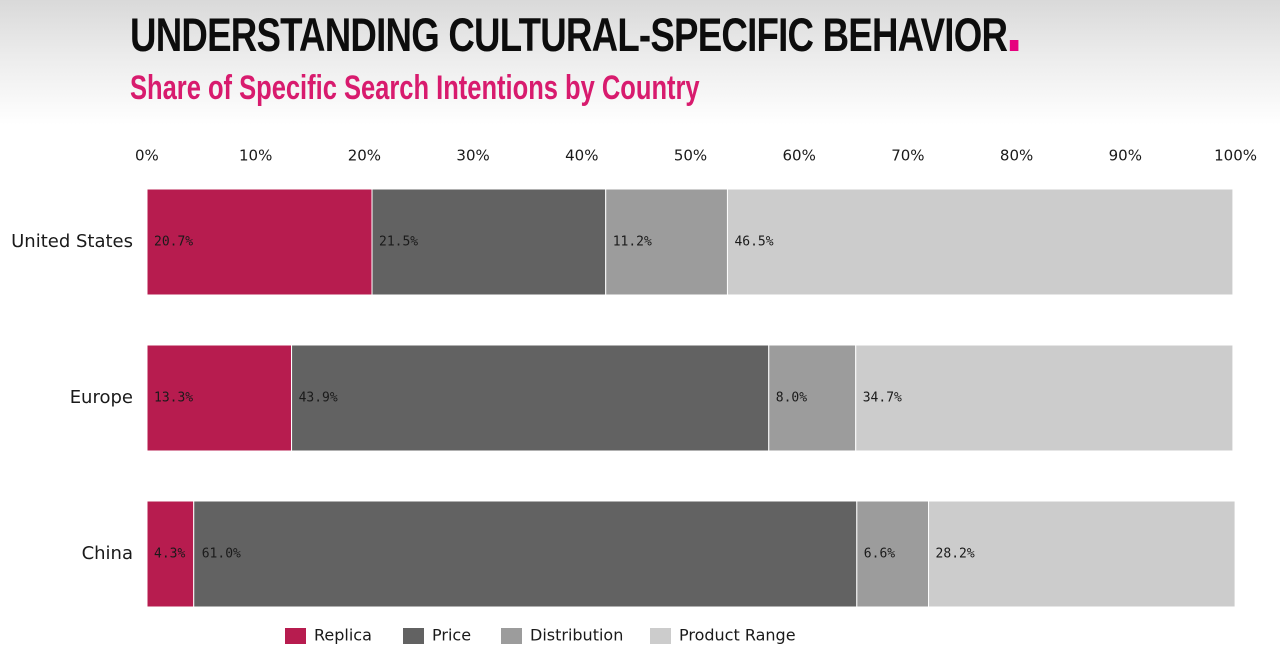  What do you see at coordinates (173, 242) in the screenshot?
I see `data-label: 20.7%` at bounding box center [173, 242].